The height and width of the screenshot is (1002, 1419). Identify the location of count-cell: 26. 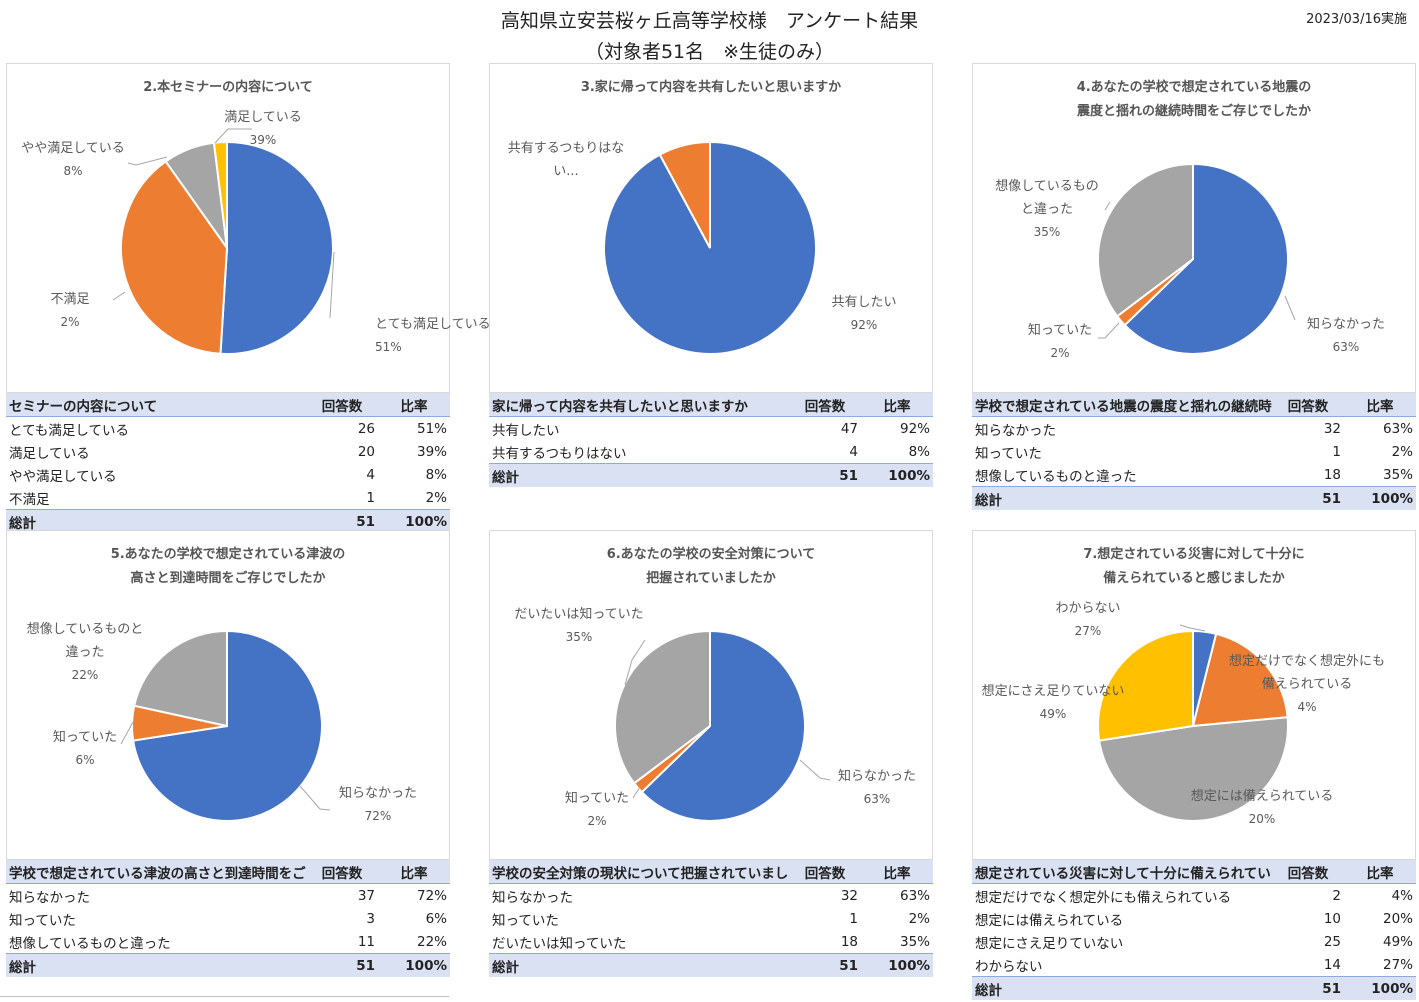
(366, 428).